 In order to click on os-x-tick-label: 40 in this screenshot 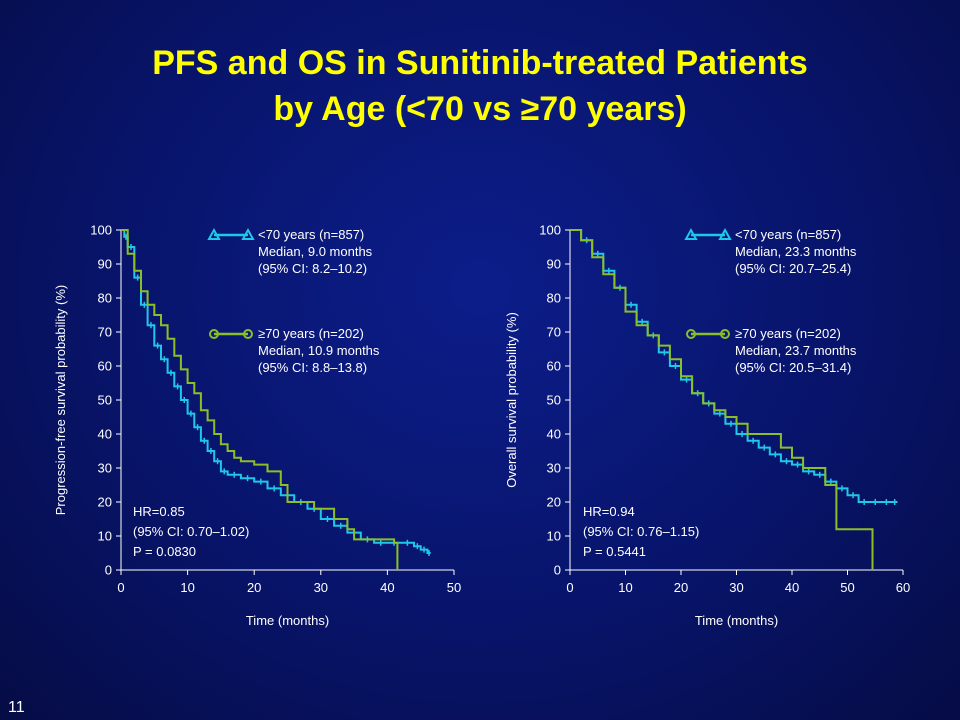, I will do `click(792, 587)`.